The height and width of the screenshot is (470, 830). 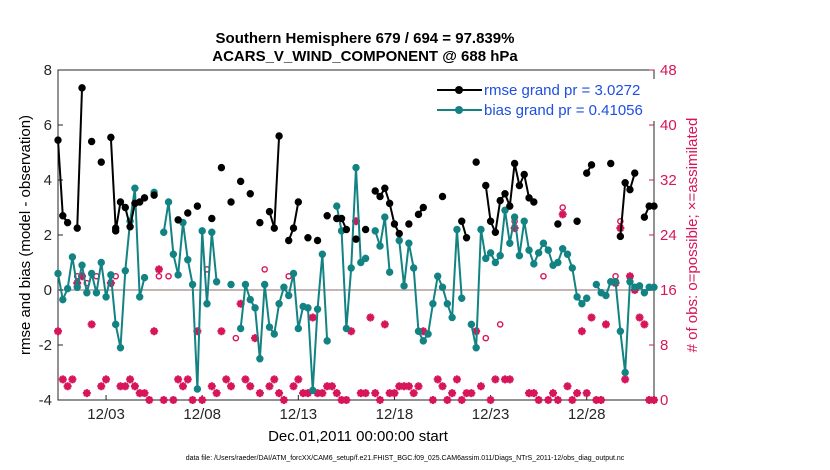 I want to click on legend-rmse-label: rmse grand pr = 3.0272, so click(x=562, y=90).